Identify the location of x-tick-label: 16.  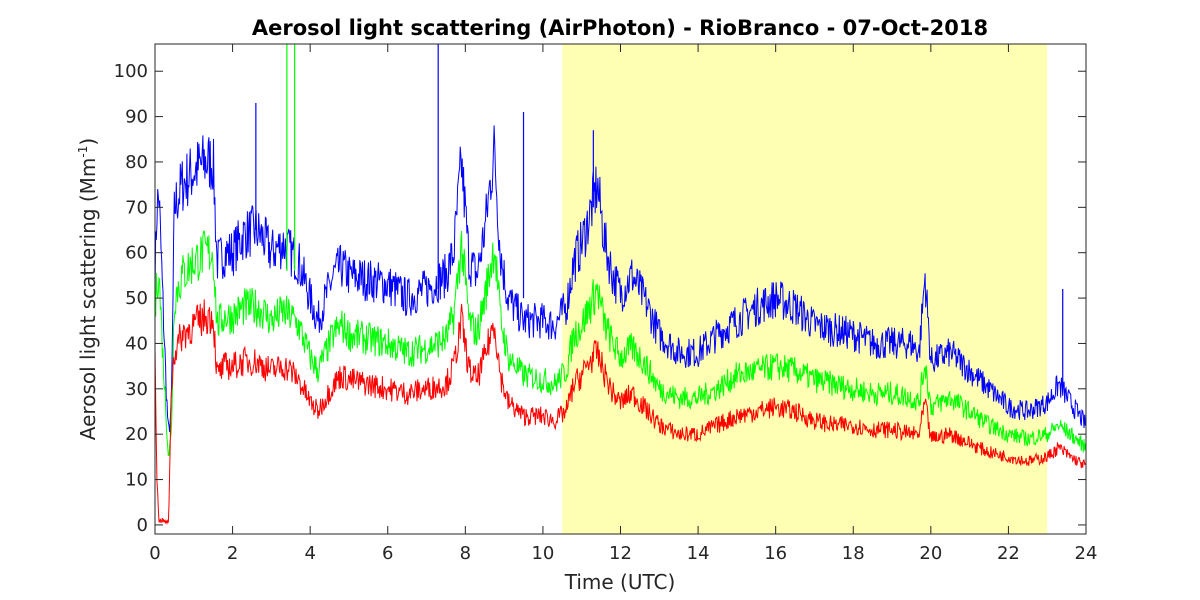
(775, 553).